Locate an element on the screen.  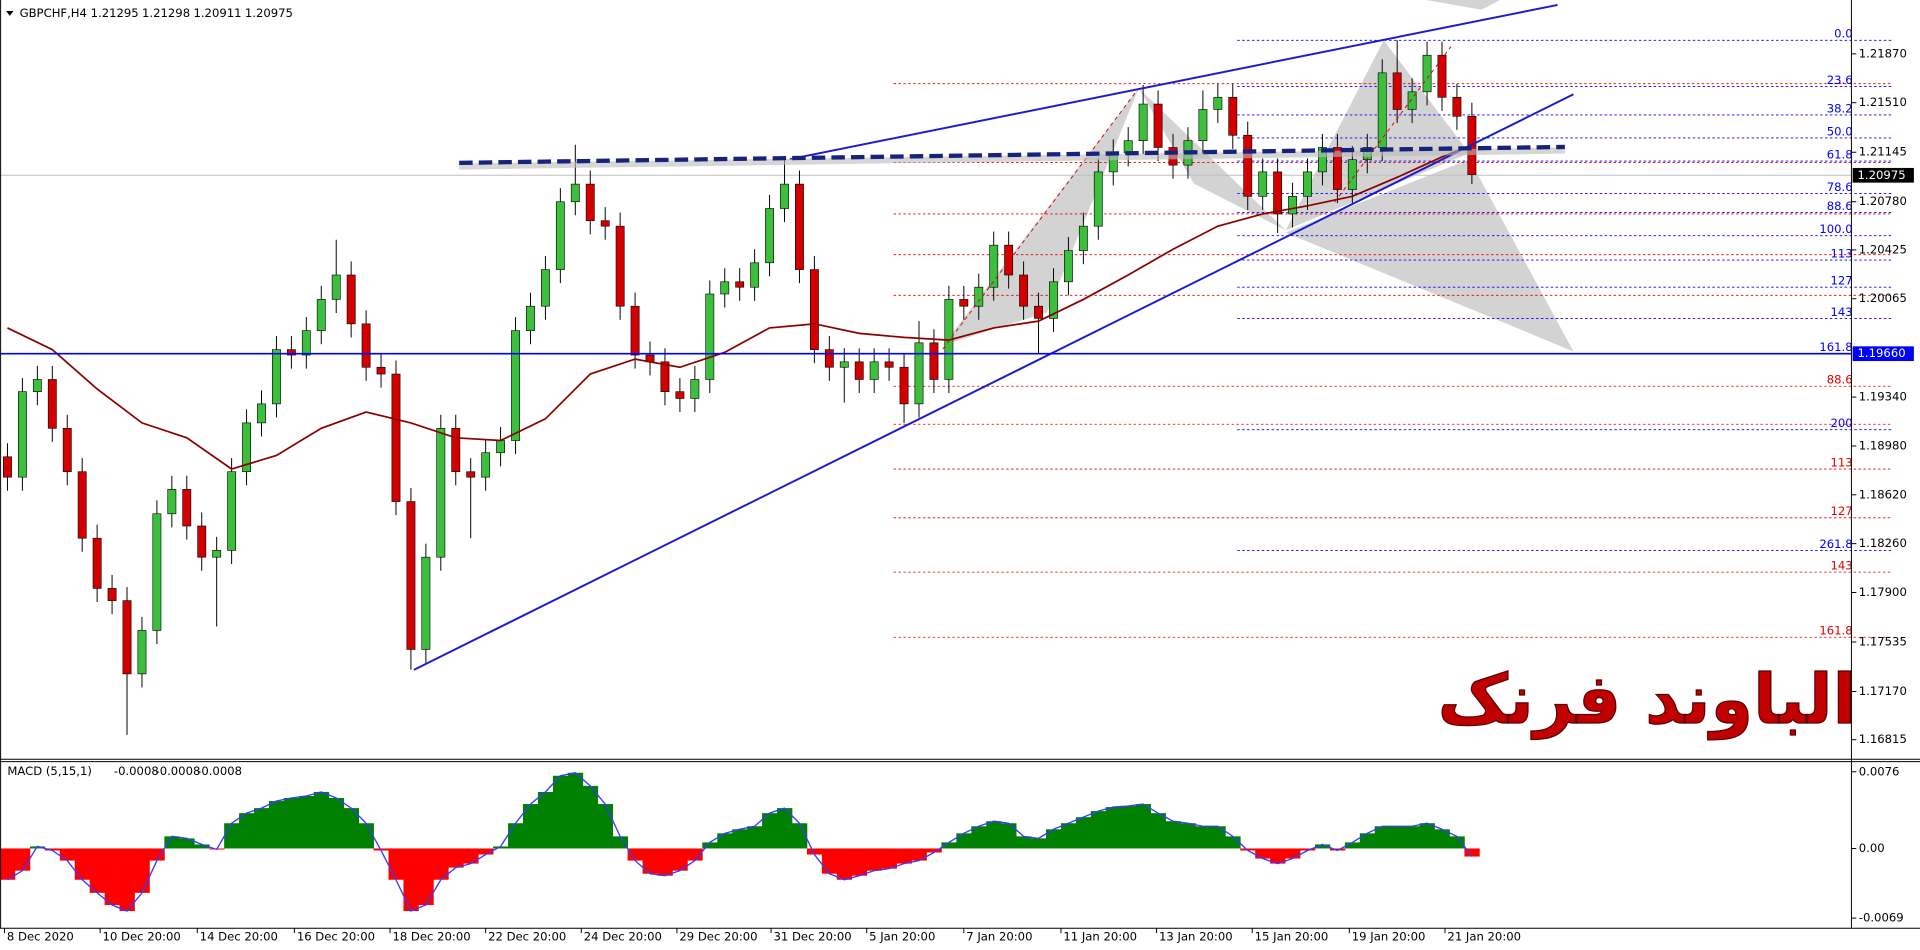
macd-title: MACD (5,15,1) is located at coordinates (49, 771).